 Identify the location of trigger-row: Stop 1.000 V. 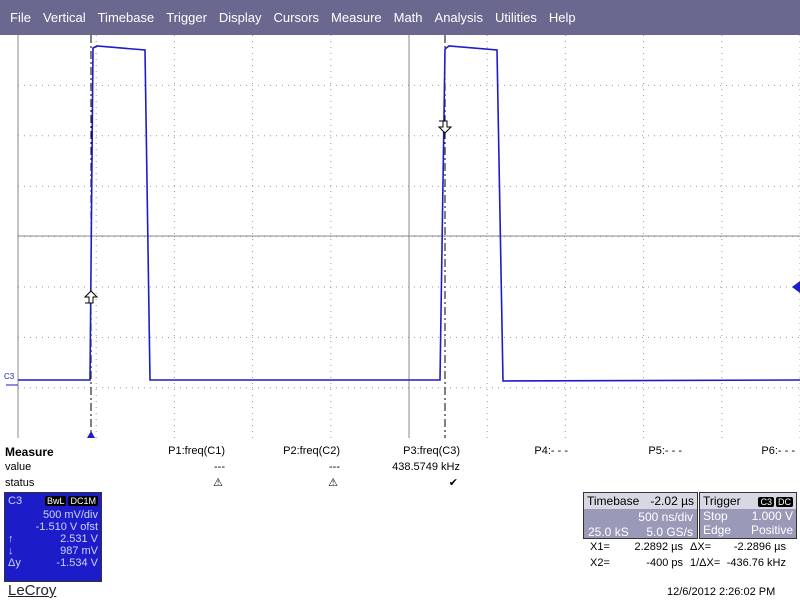
(748, 516).